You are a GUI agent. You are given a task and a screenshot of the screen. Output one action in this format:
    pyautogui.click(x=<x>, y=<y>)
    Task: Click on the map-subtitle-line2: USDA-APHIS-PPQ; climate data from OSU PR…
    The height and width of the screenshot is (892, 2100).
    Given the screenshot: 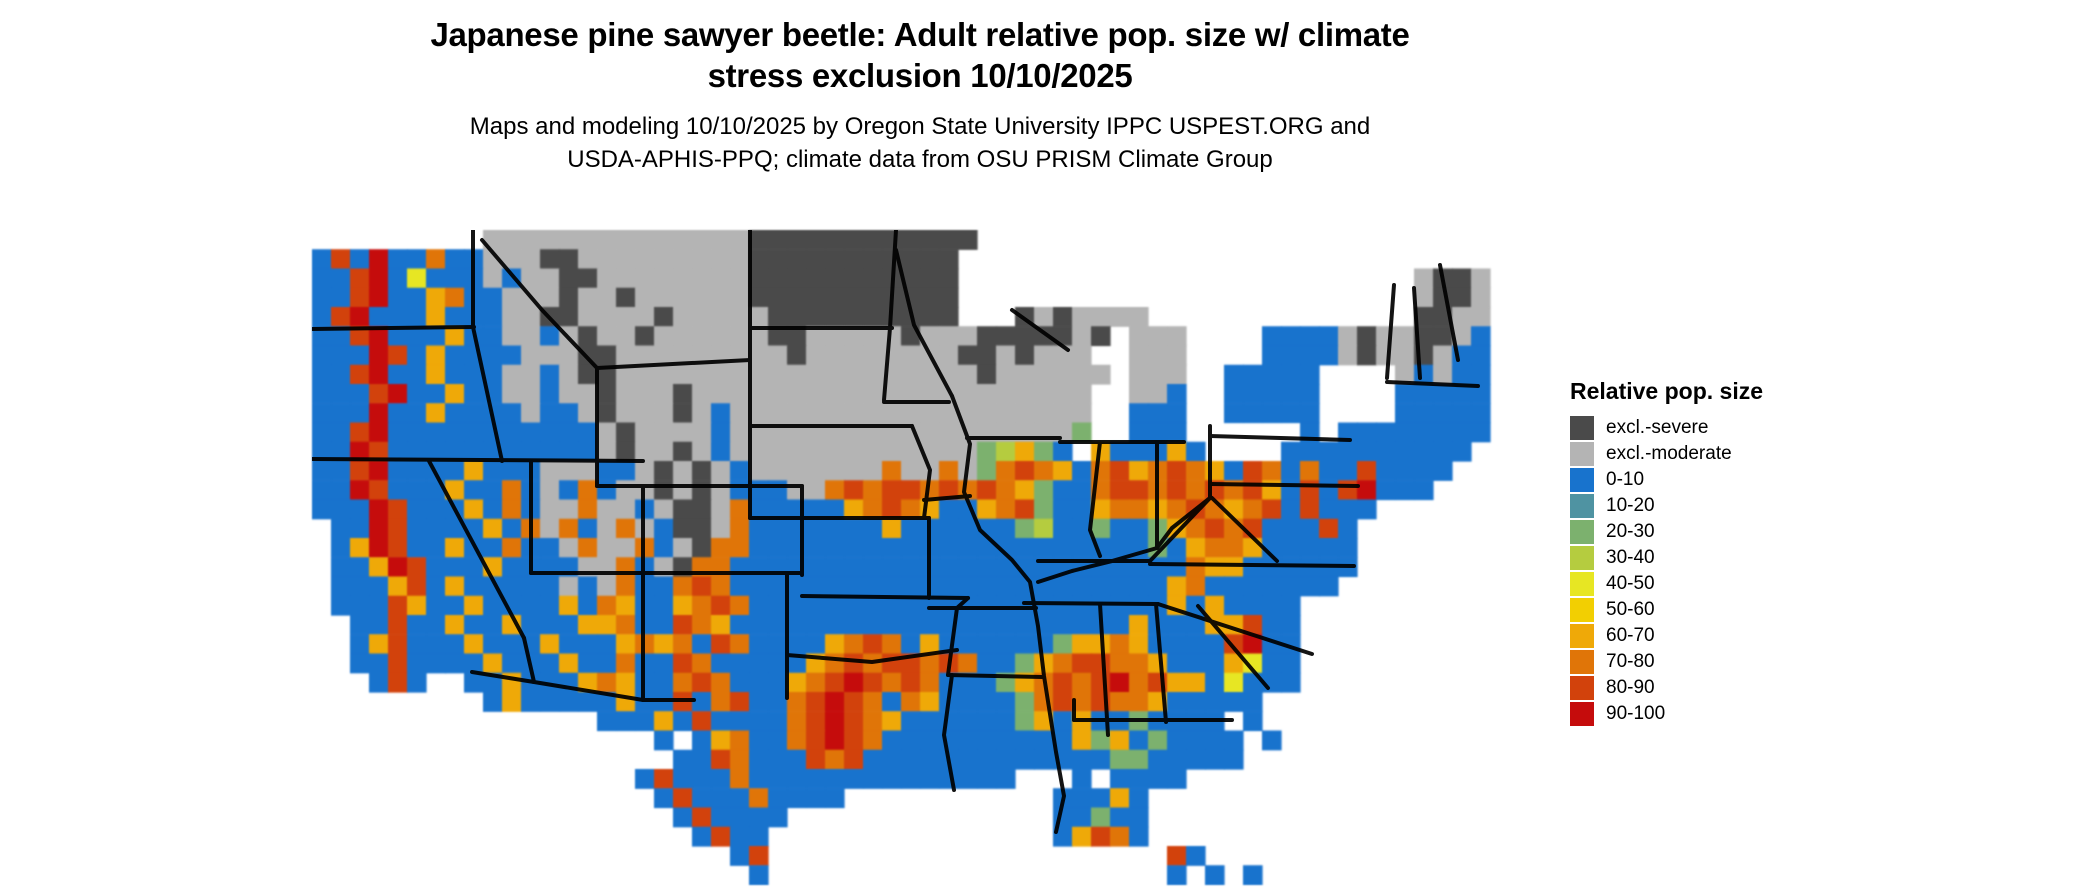 What is the action you would take?
    pyautogui.click(x=920, y=159)
    